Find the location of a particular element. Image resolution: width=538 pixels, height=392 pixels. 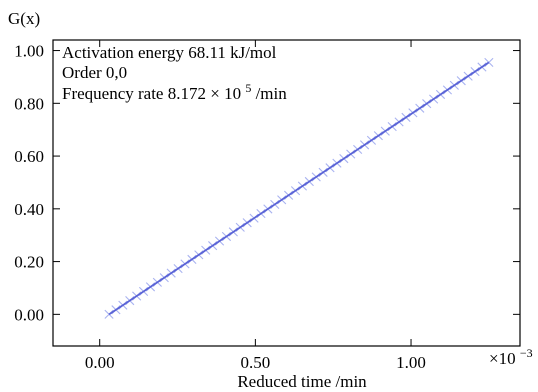

y-tick-label: 1.00 is located at coordinates (29, 51).